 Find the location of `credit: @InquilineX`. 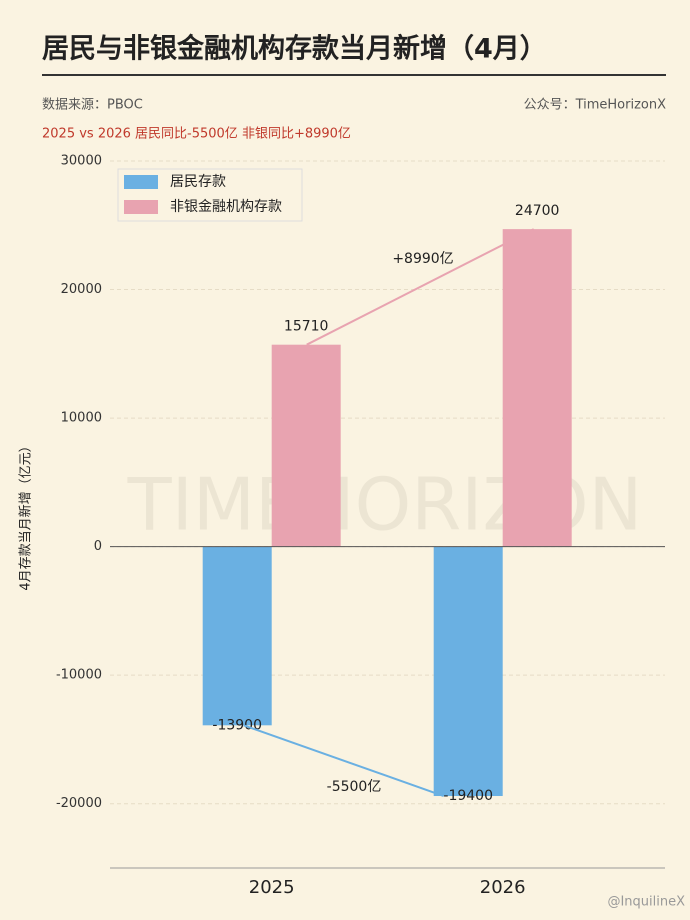

credit: @InquilineX is located at coordinates (646, 902).